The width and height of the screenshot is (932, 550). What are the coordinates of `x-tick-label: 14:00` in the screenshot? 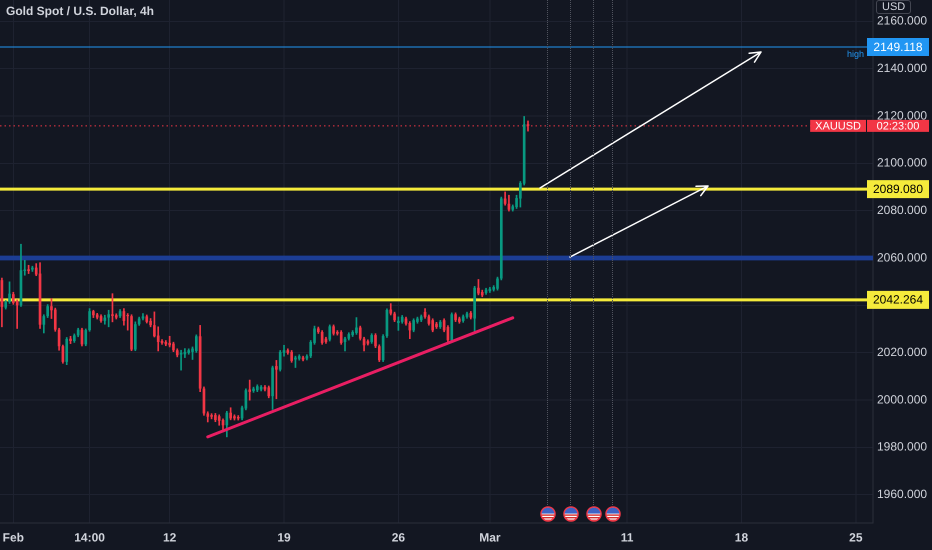 It's located at (90, 537).